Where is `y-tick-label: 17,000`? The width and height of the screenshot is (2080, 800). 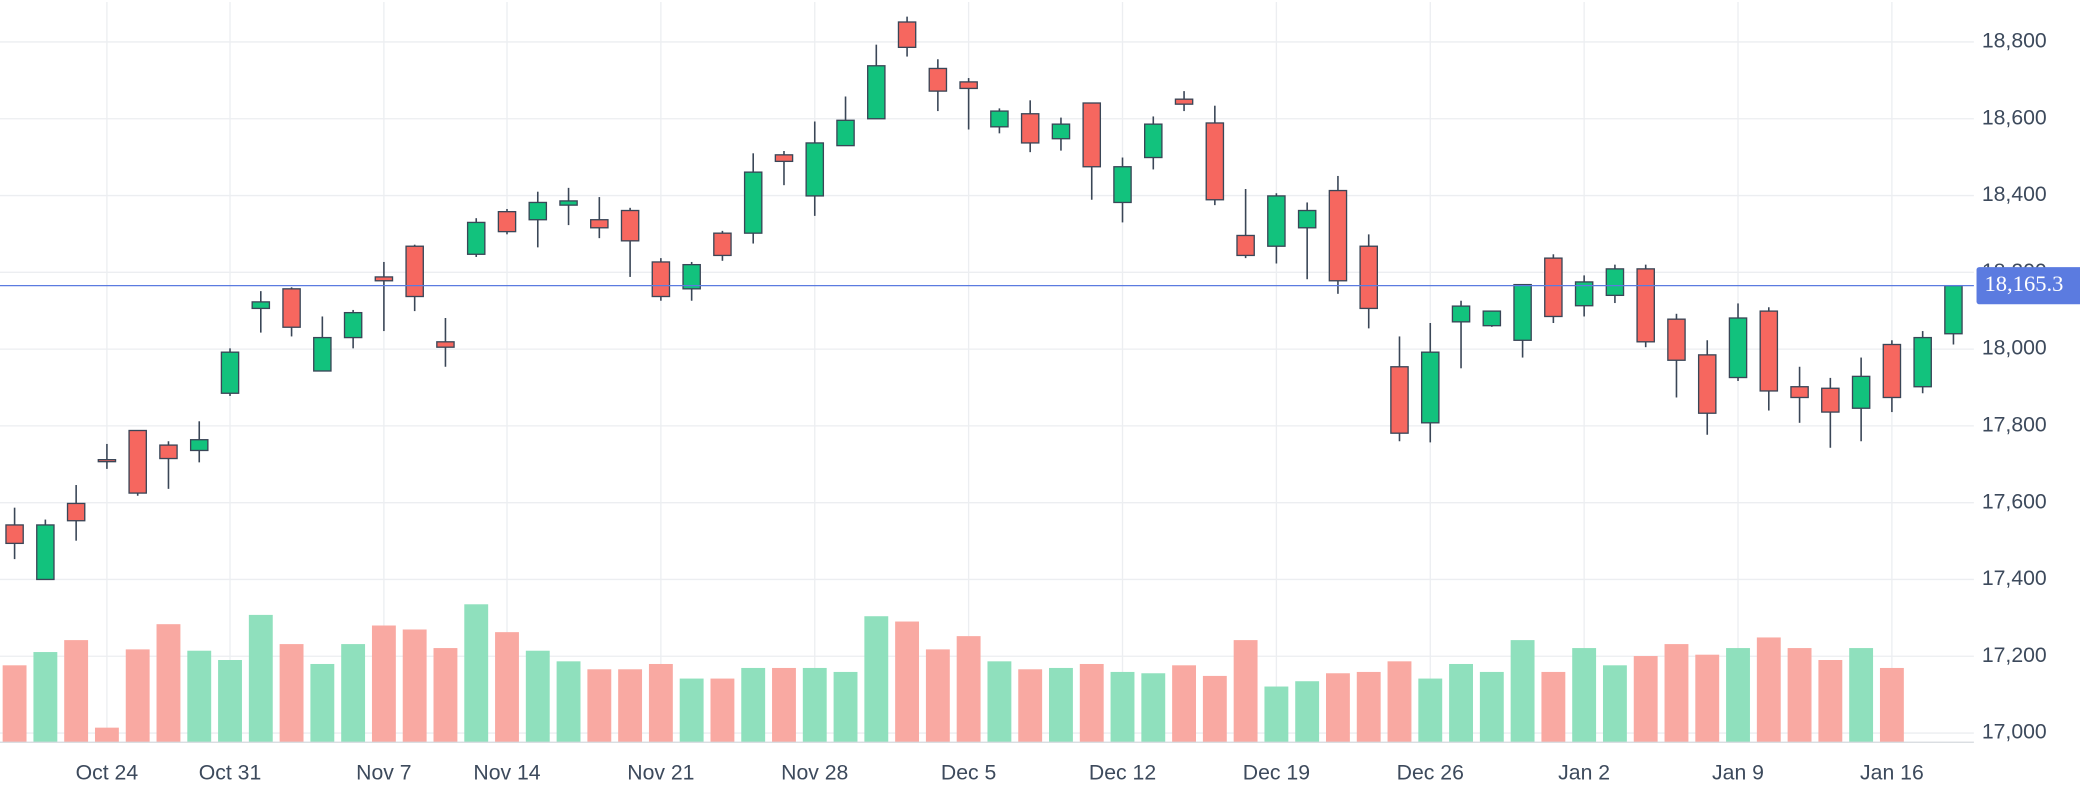 y-tick-label: 17,000 is located at coordinates (2014, 732).